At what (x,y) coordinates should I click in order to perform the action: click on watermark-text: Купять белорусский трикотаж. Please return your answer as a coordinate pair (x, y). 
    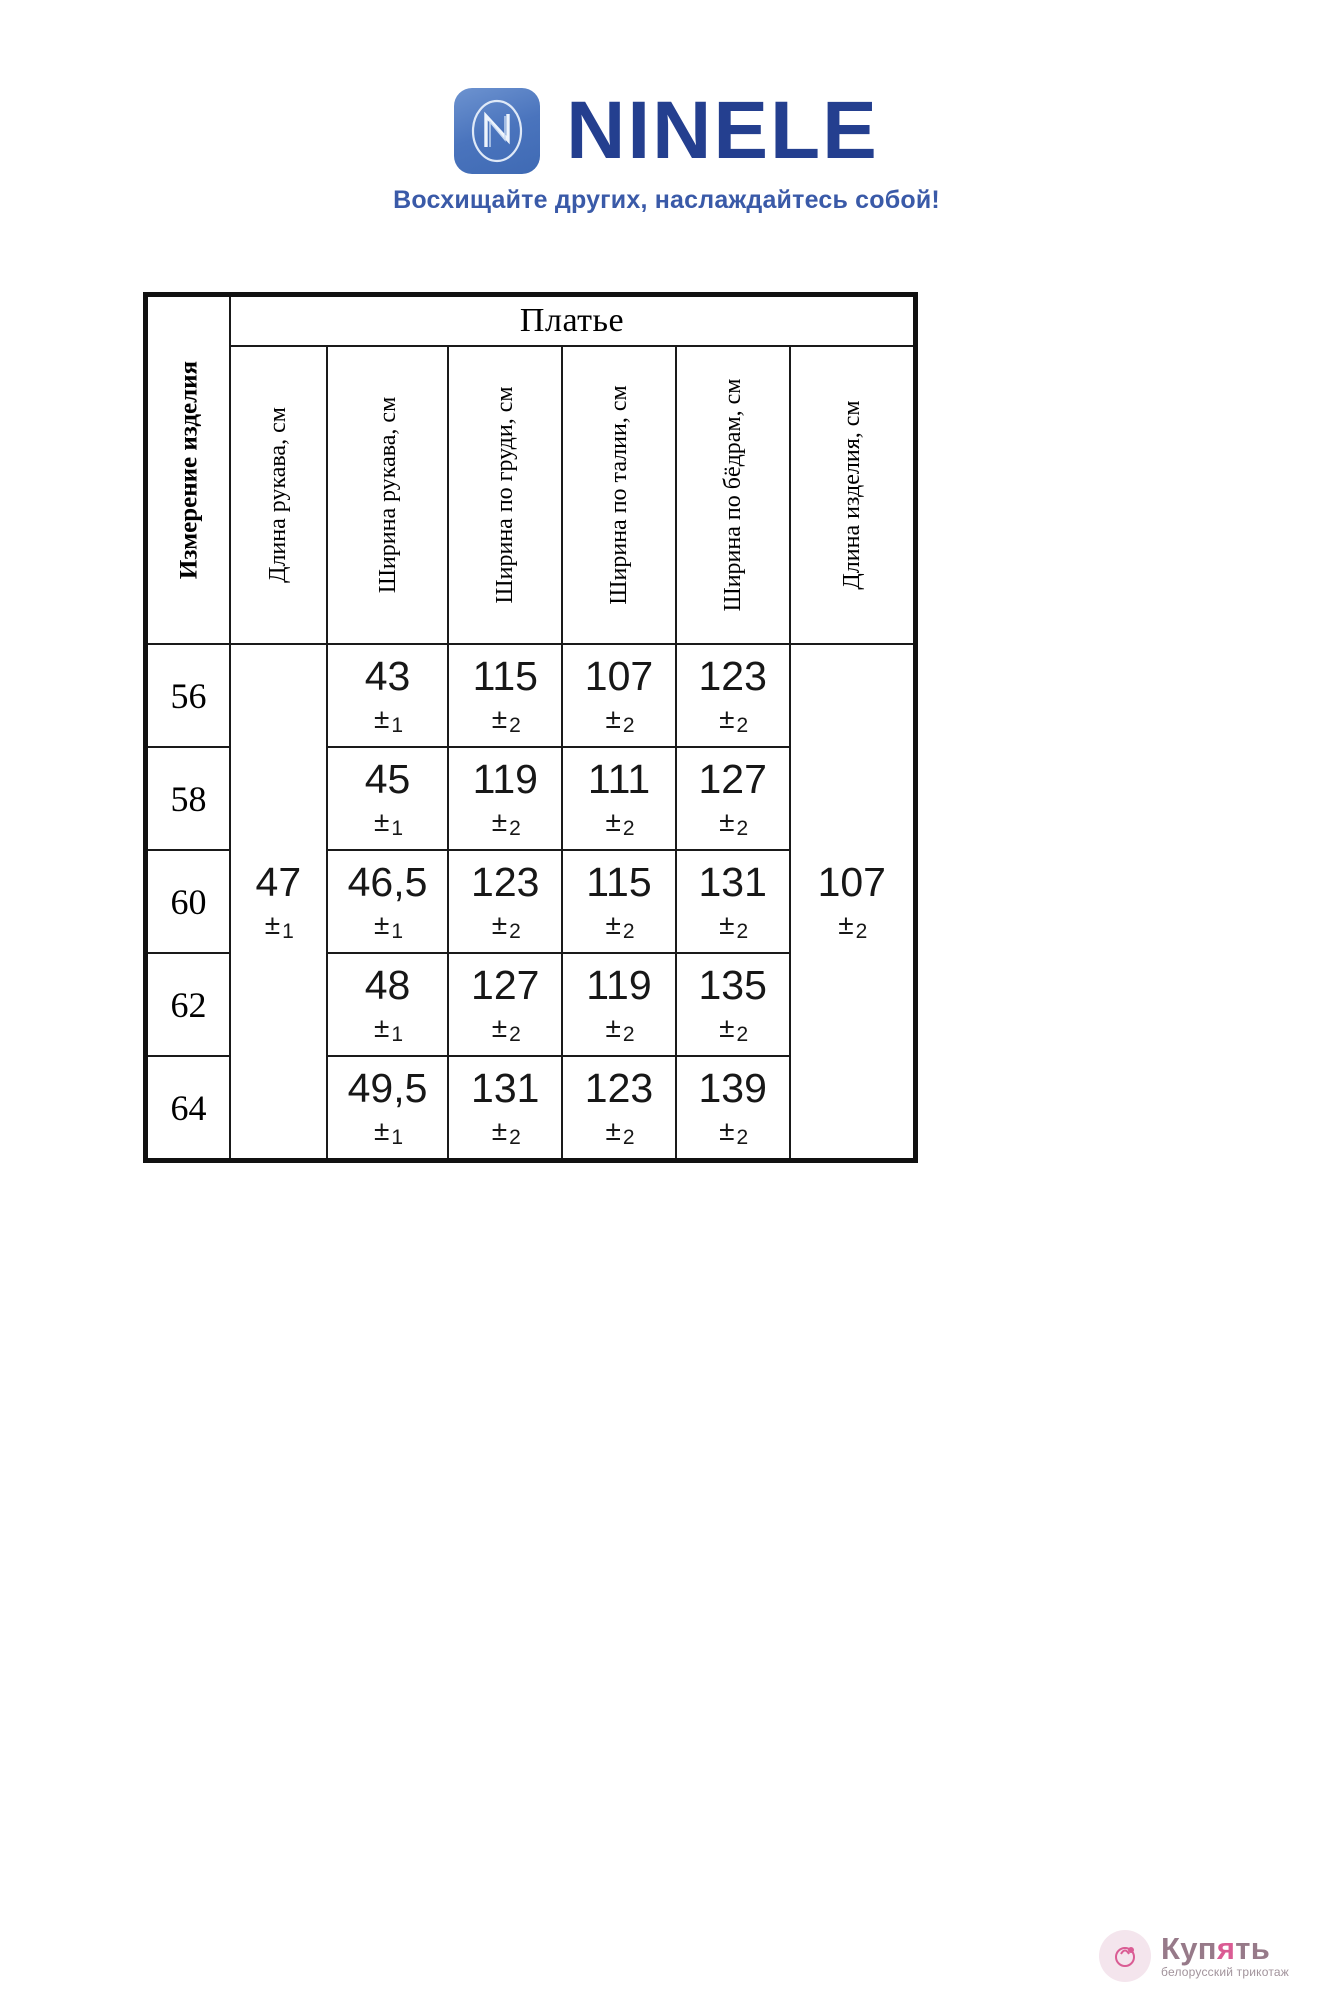
    Looking at the image, I should click on (1225, 1955).